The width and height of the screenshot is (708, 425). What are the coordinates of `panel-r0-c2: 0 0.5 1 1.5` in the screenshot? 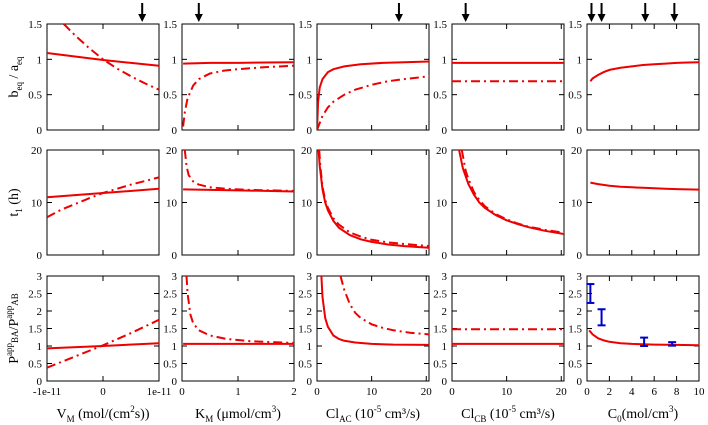 It's located at (364, 70).